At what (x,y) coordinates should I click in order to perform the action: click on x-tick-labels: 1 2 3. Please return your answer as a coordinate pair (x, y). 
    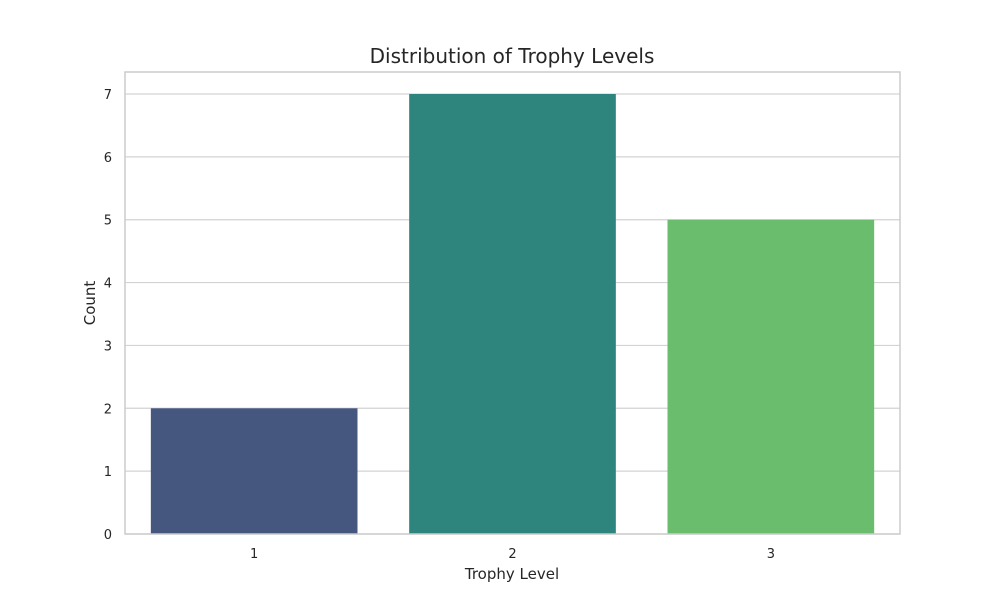
    Looking at the image, I should click on (512, 554).